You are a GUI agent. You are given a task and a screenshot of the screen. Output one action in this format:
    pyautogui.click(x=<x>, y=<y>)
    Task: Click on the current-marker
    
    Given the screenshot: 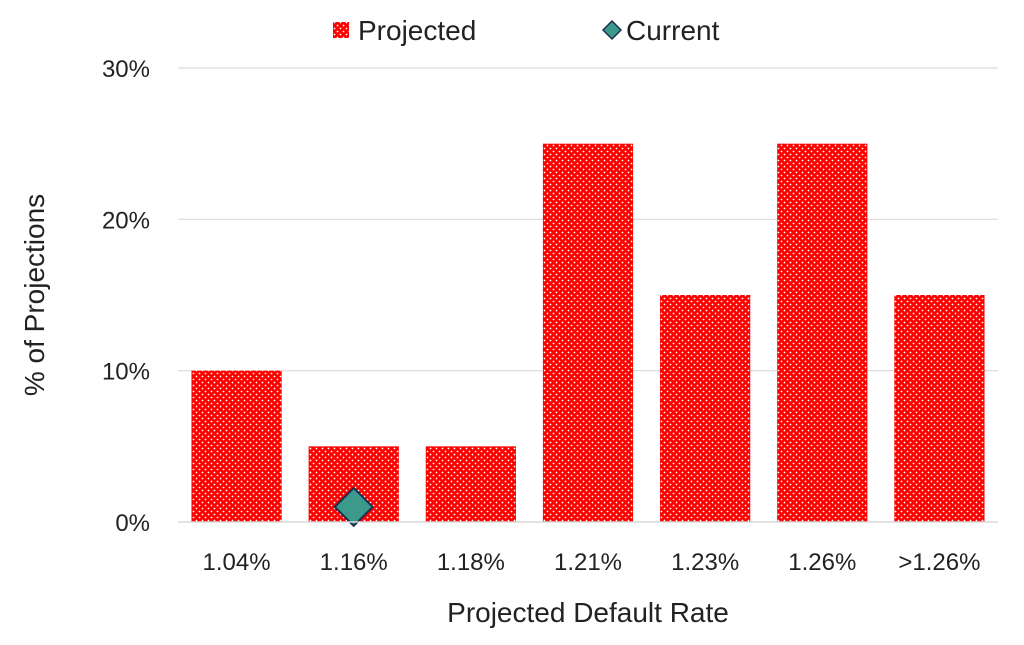 What is the action you would take?
    pyautogui.click(x=354, y=507)
    